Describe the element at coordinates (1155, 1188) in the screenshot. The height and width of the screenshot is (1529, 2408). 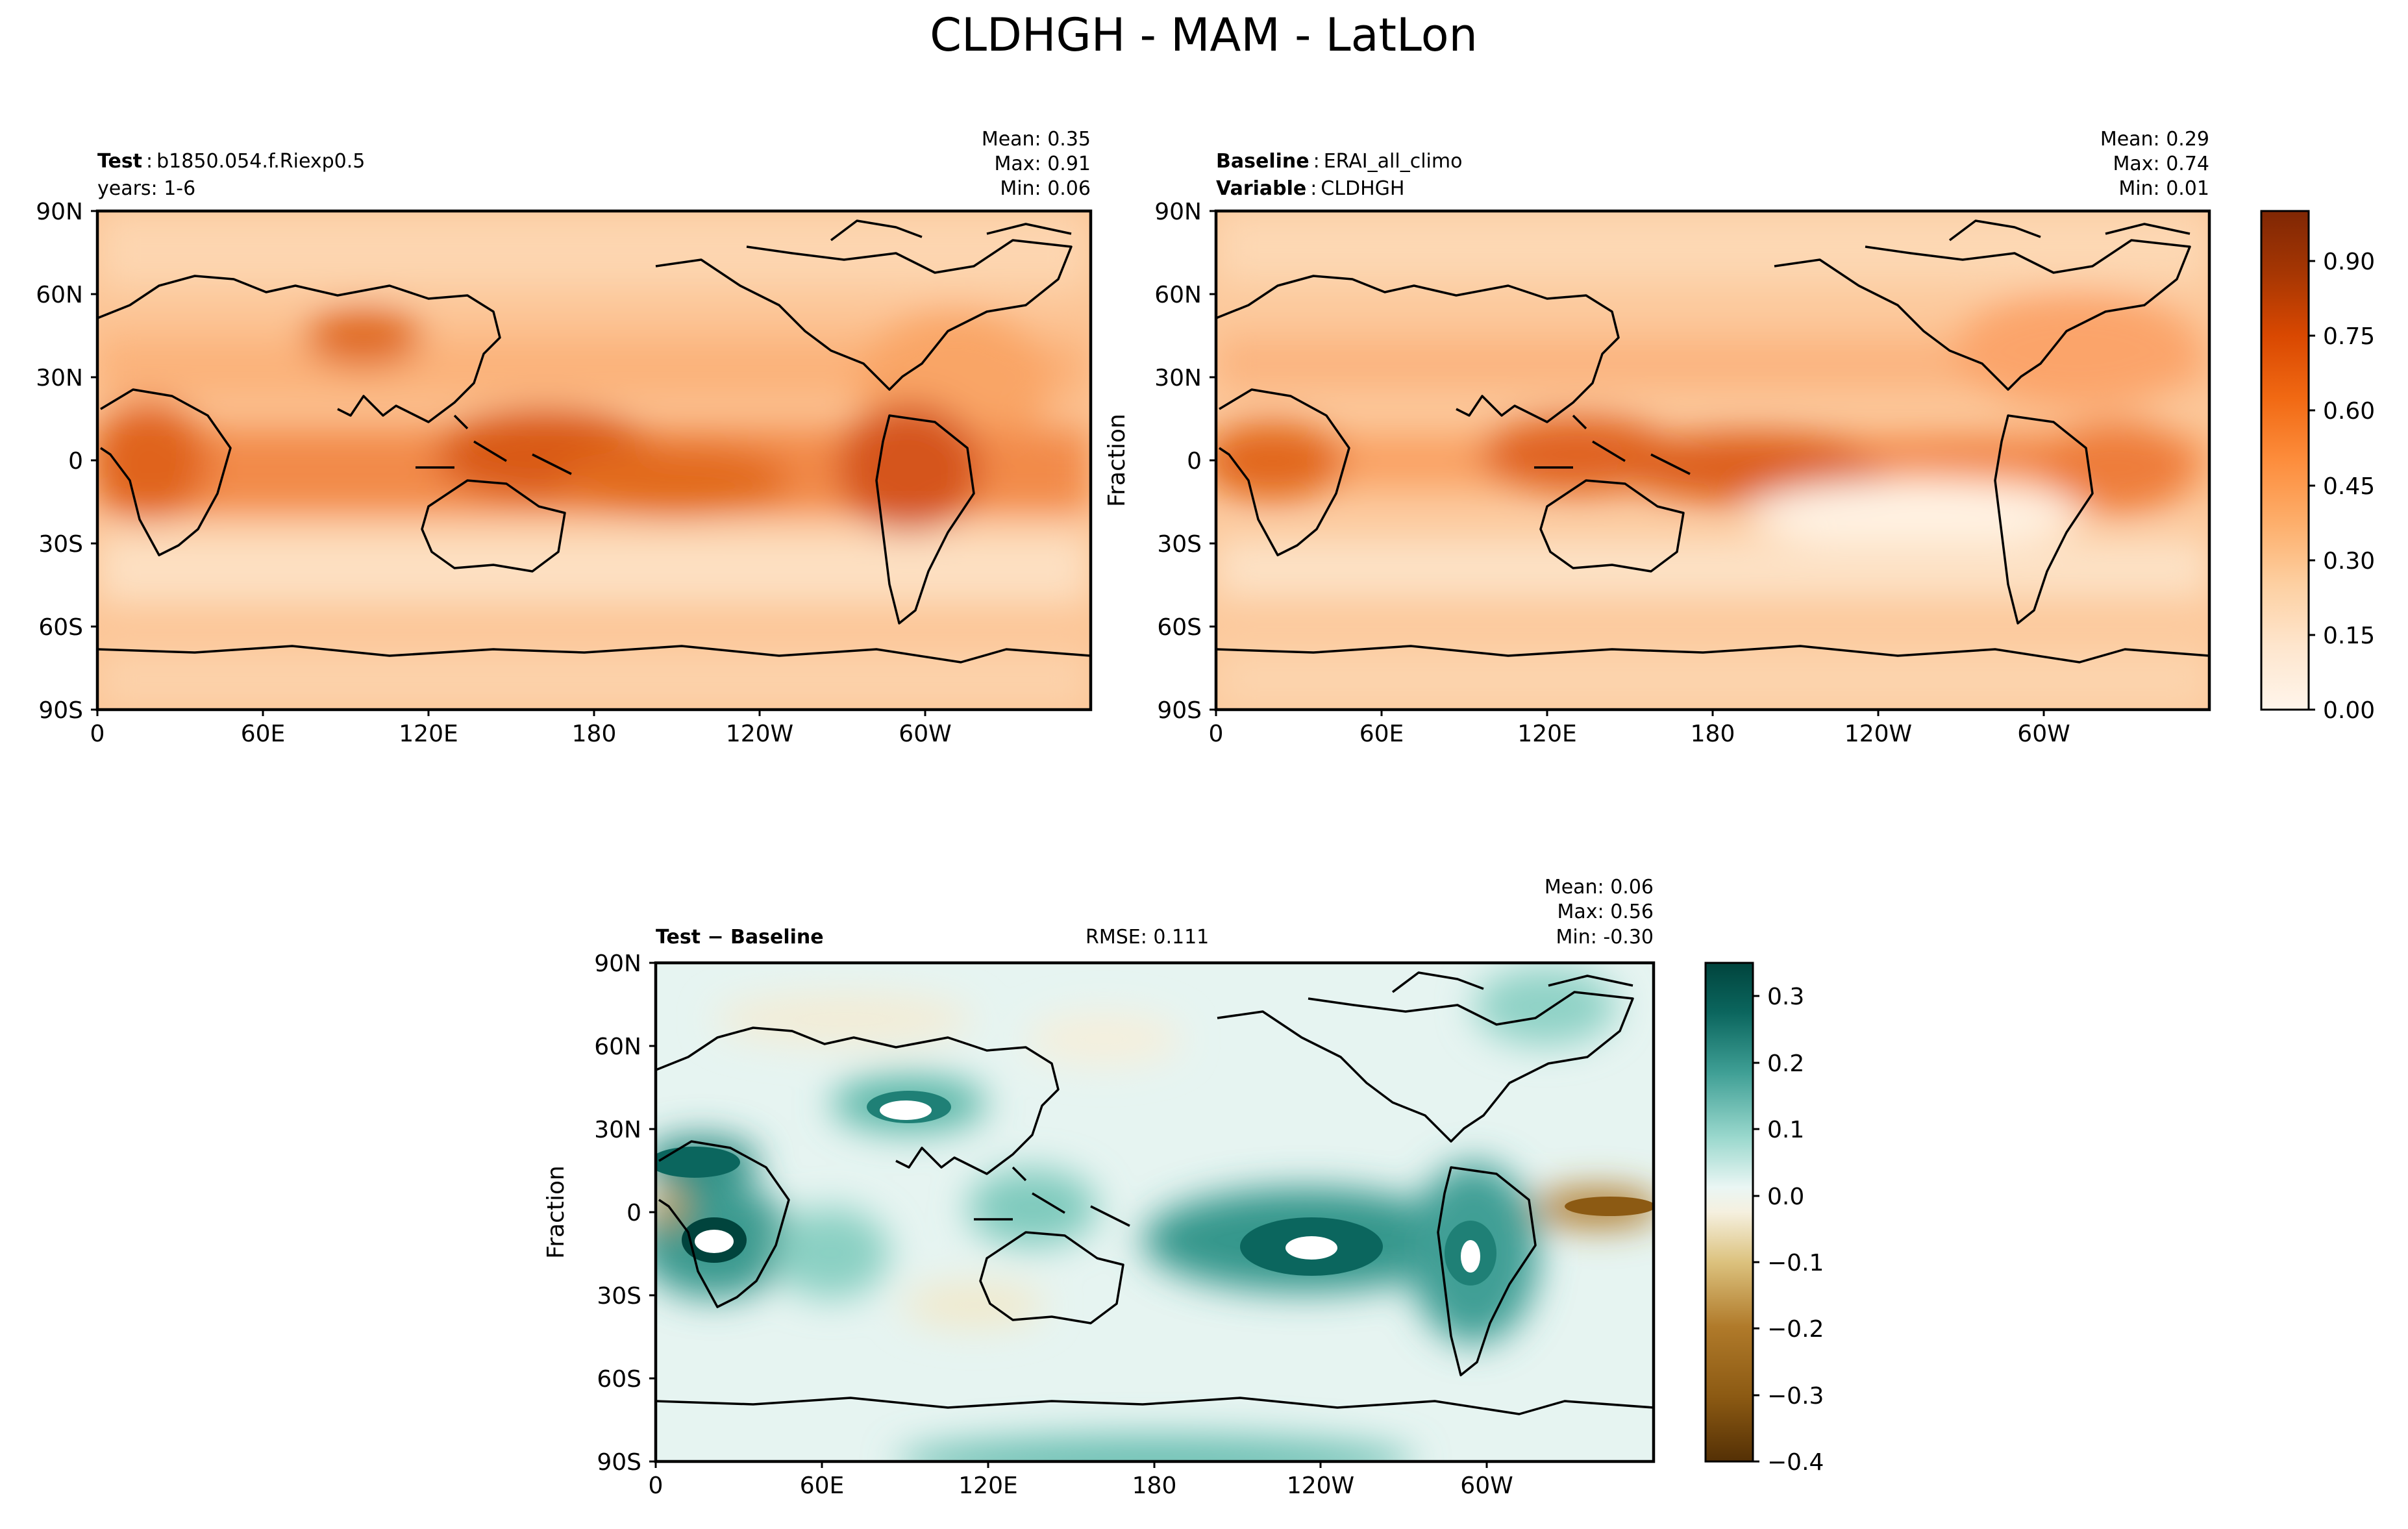
I see `diff-contours` at that location.